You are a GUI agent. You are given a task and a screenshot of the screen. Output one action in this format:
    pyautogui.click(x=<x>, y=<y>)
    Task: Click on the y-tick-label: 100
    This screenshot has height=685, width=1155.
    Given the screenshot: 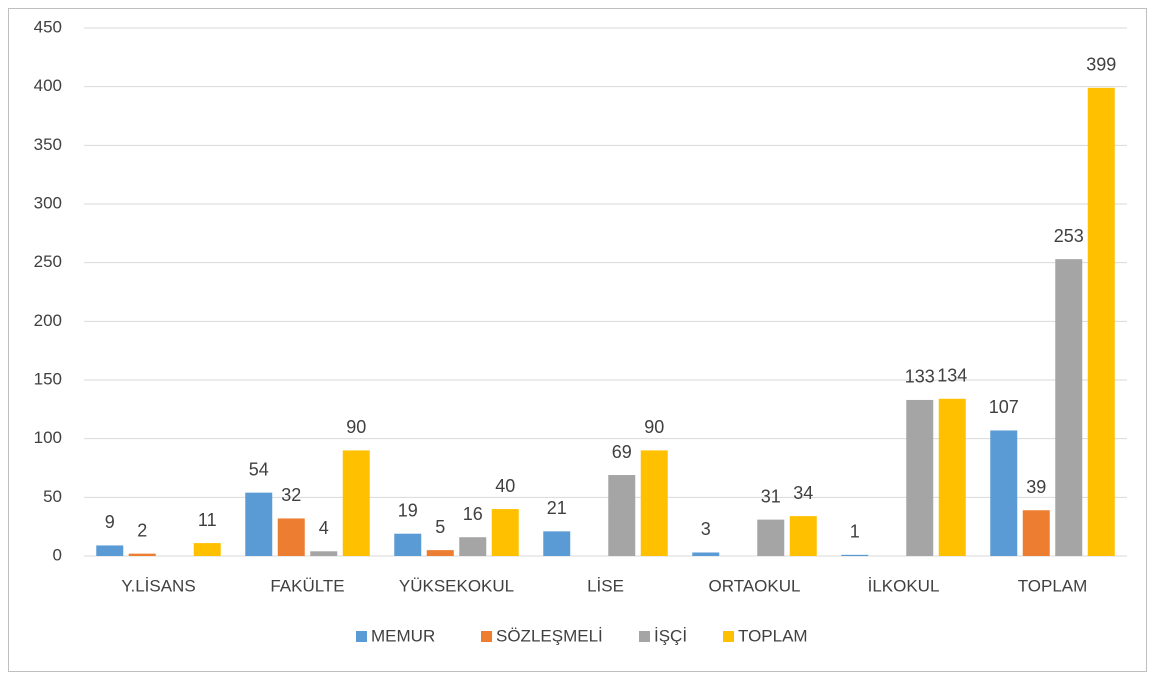 What is the action you would take?
    pyautogui.click(x=48, y=437)
    